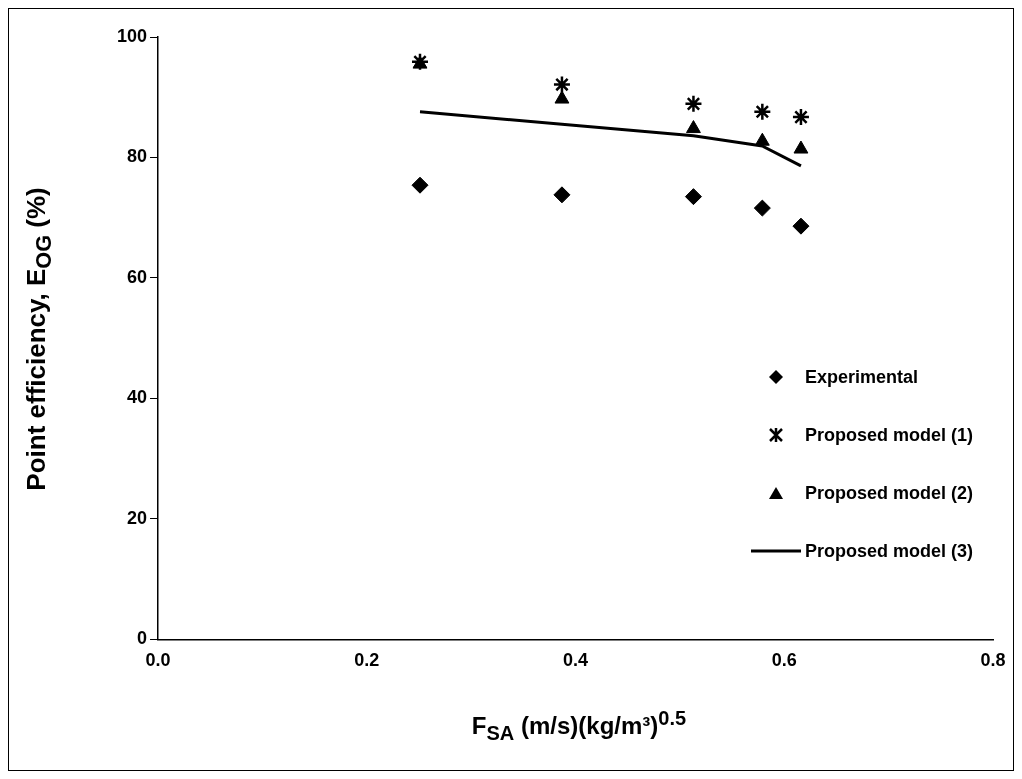 This screenshot has height=779, width=1022. Describe the element at coordinates (137, 517) in the screenshot. I see `y-tick-label: 20` at that location.